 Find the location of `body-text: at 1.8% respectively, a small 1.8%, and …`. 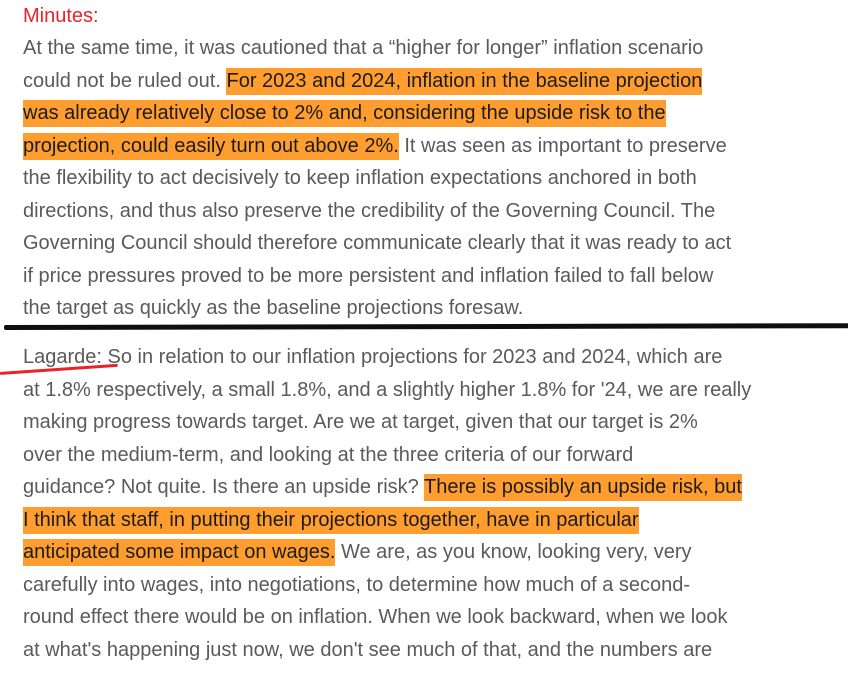

body-text: at 1.8% respectively, a small 1.8%, and … is located at coordinates (387, 389).